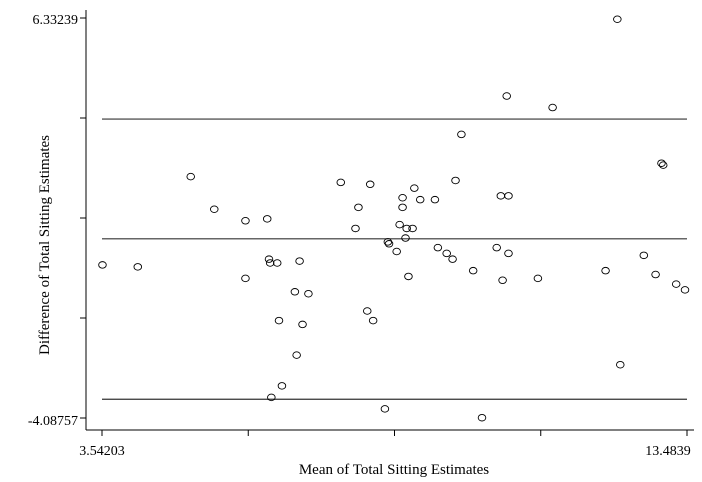 The width and height of the screenshot is (702, 482). Describe the element at coordinates (83, 218) in the screenshot. I see `y-ticks` at that location.